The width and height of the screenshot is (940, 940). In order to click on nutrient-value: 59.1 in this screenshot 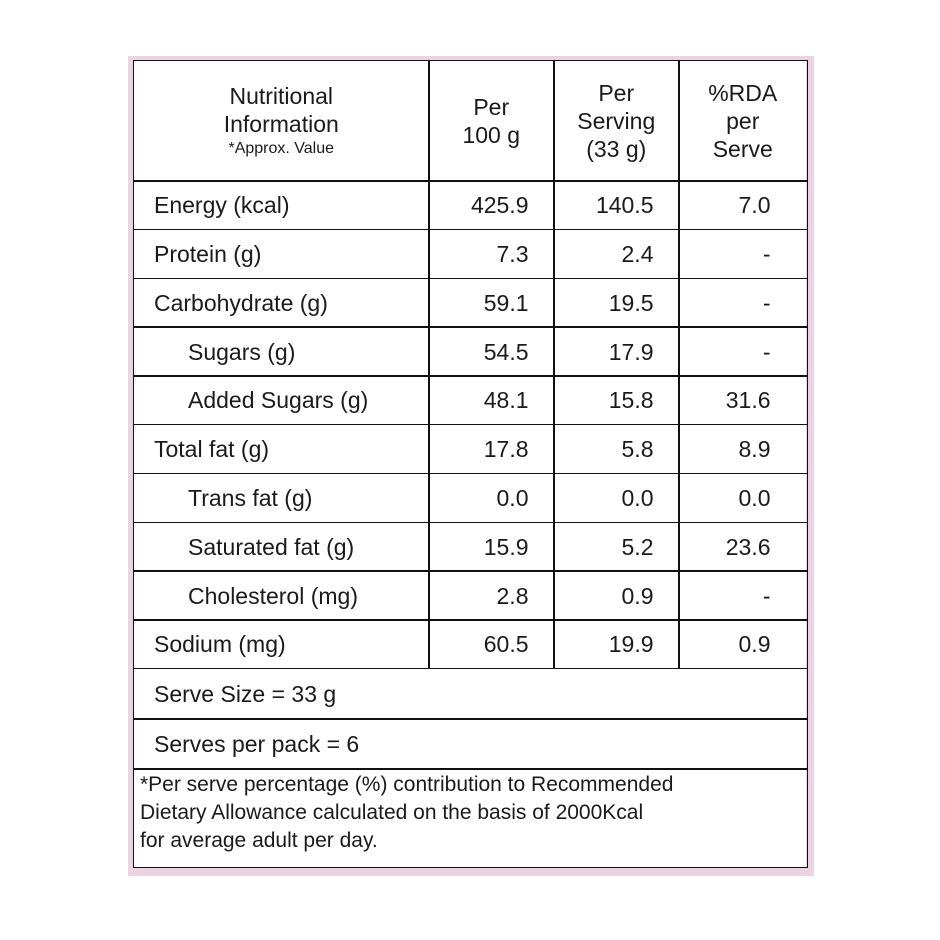, I will do `click(506, 302)`.